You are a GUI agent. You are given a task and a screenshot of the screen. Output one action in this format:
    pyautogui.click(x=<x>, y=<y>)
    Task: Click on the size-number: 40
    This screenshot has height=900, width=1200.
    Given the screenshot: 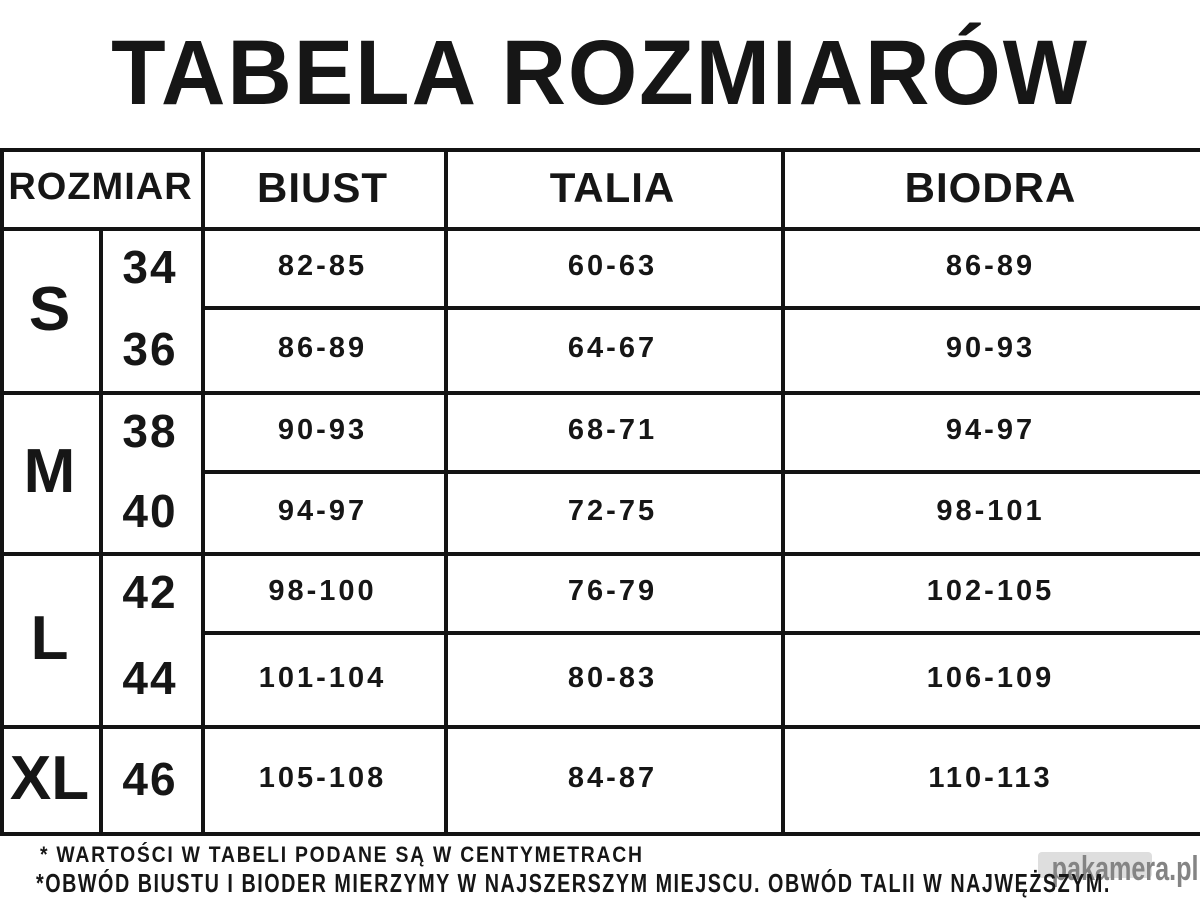 What is the action you would take?
    pyautogui.click(x=150, y=511)
    